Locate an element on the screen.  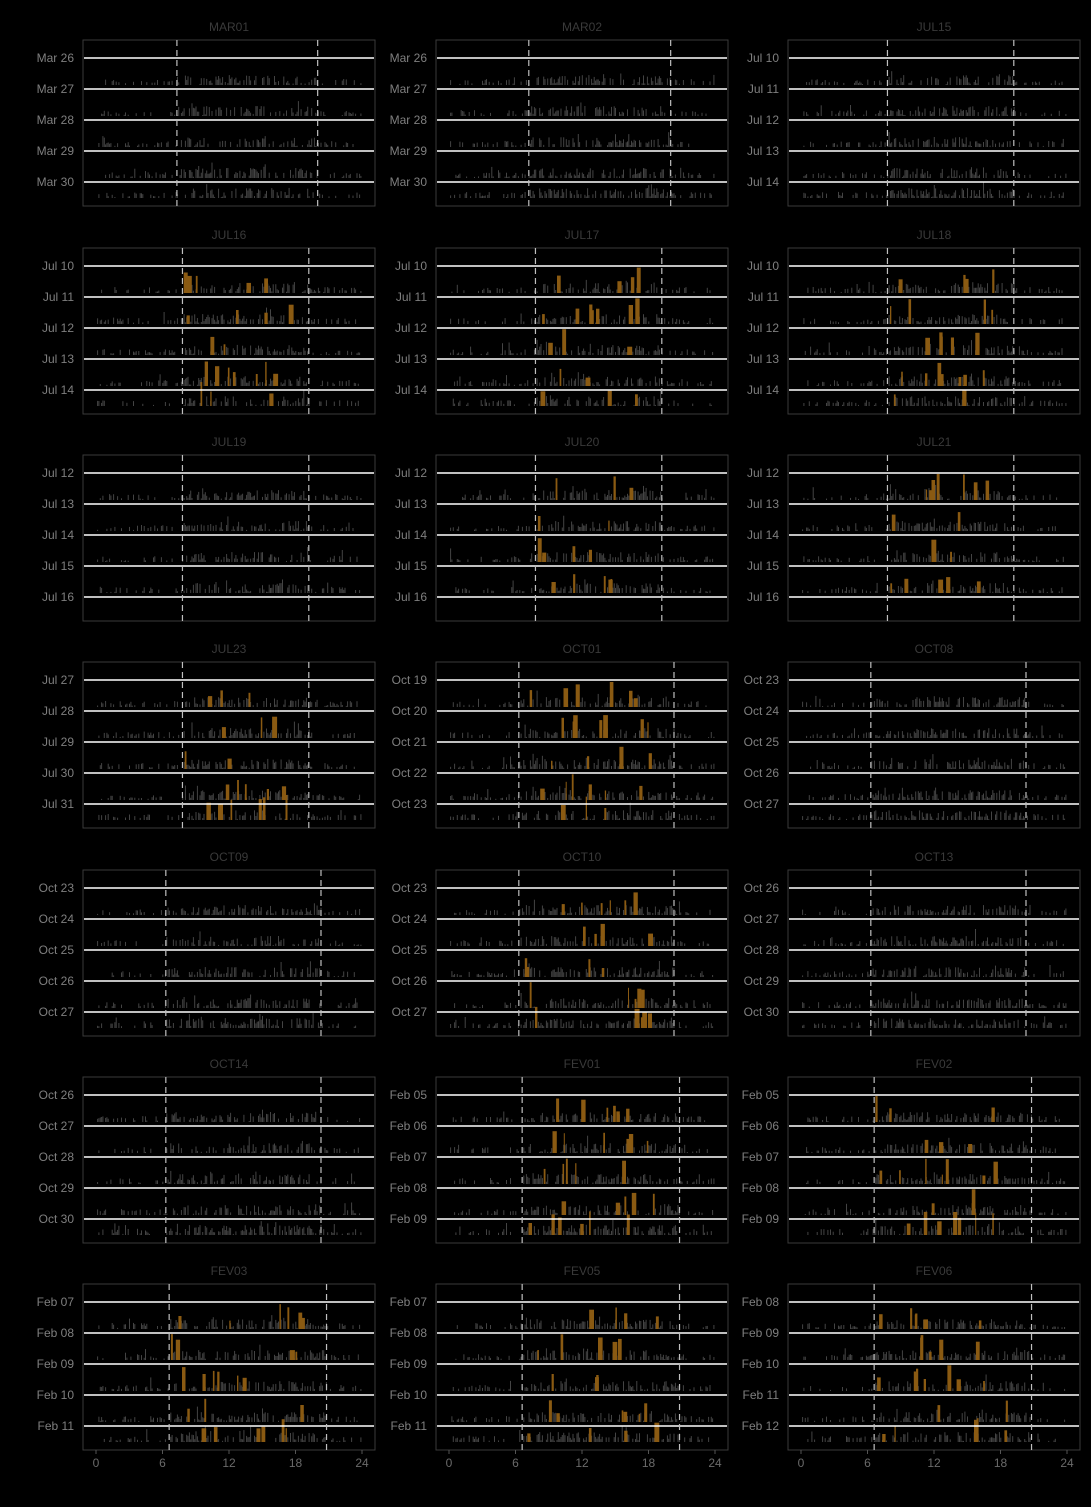
day-label: Mar 28 is located at coordinates (56, 120).